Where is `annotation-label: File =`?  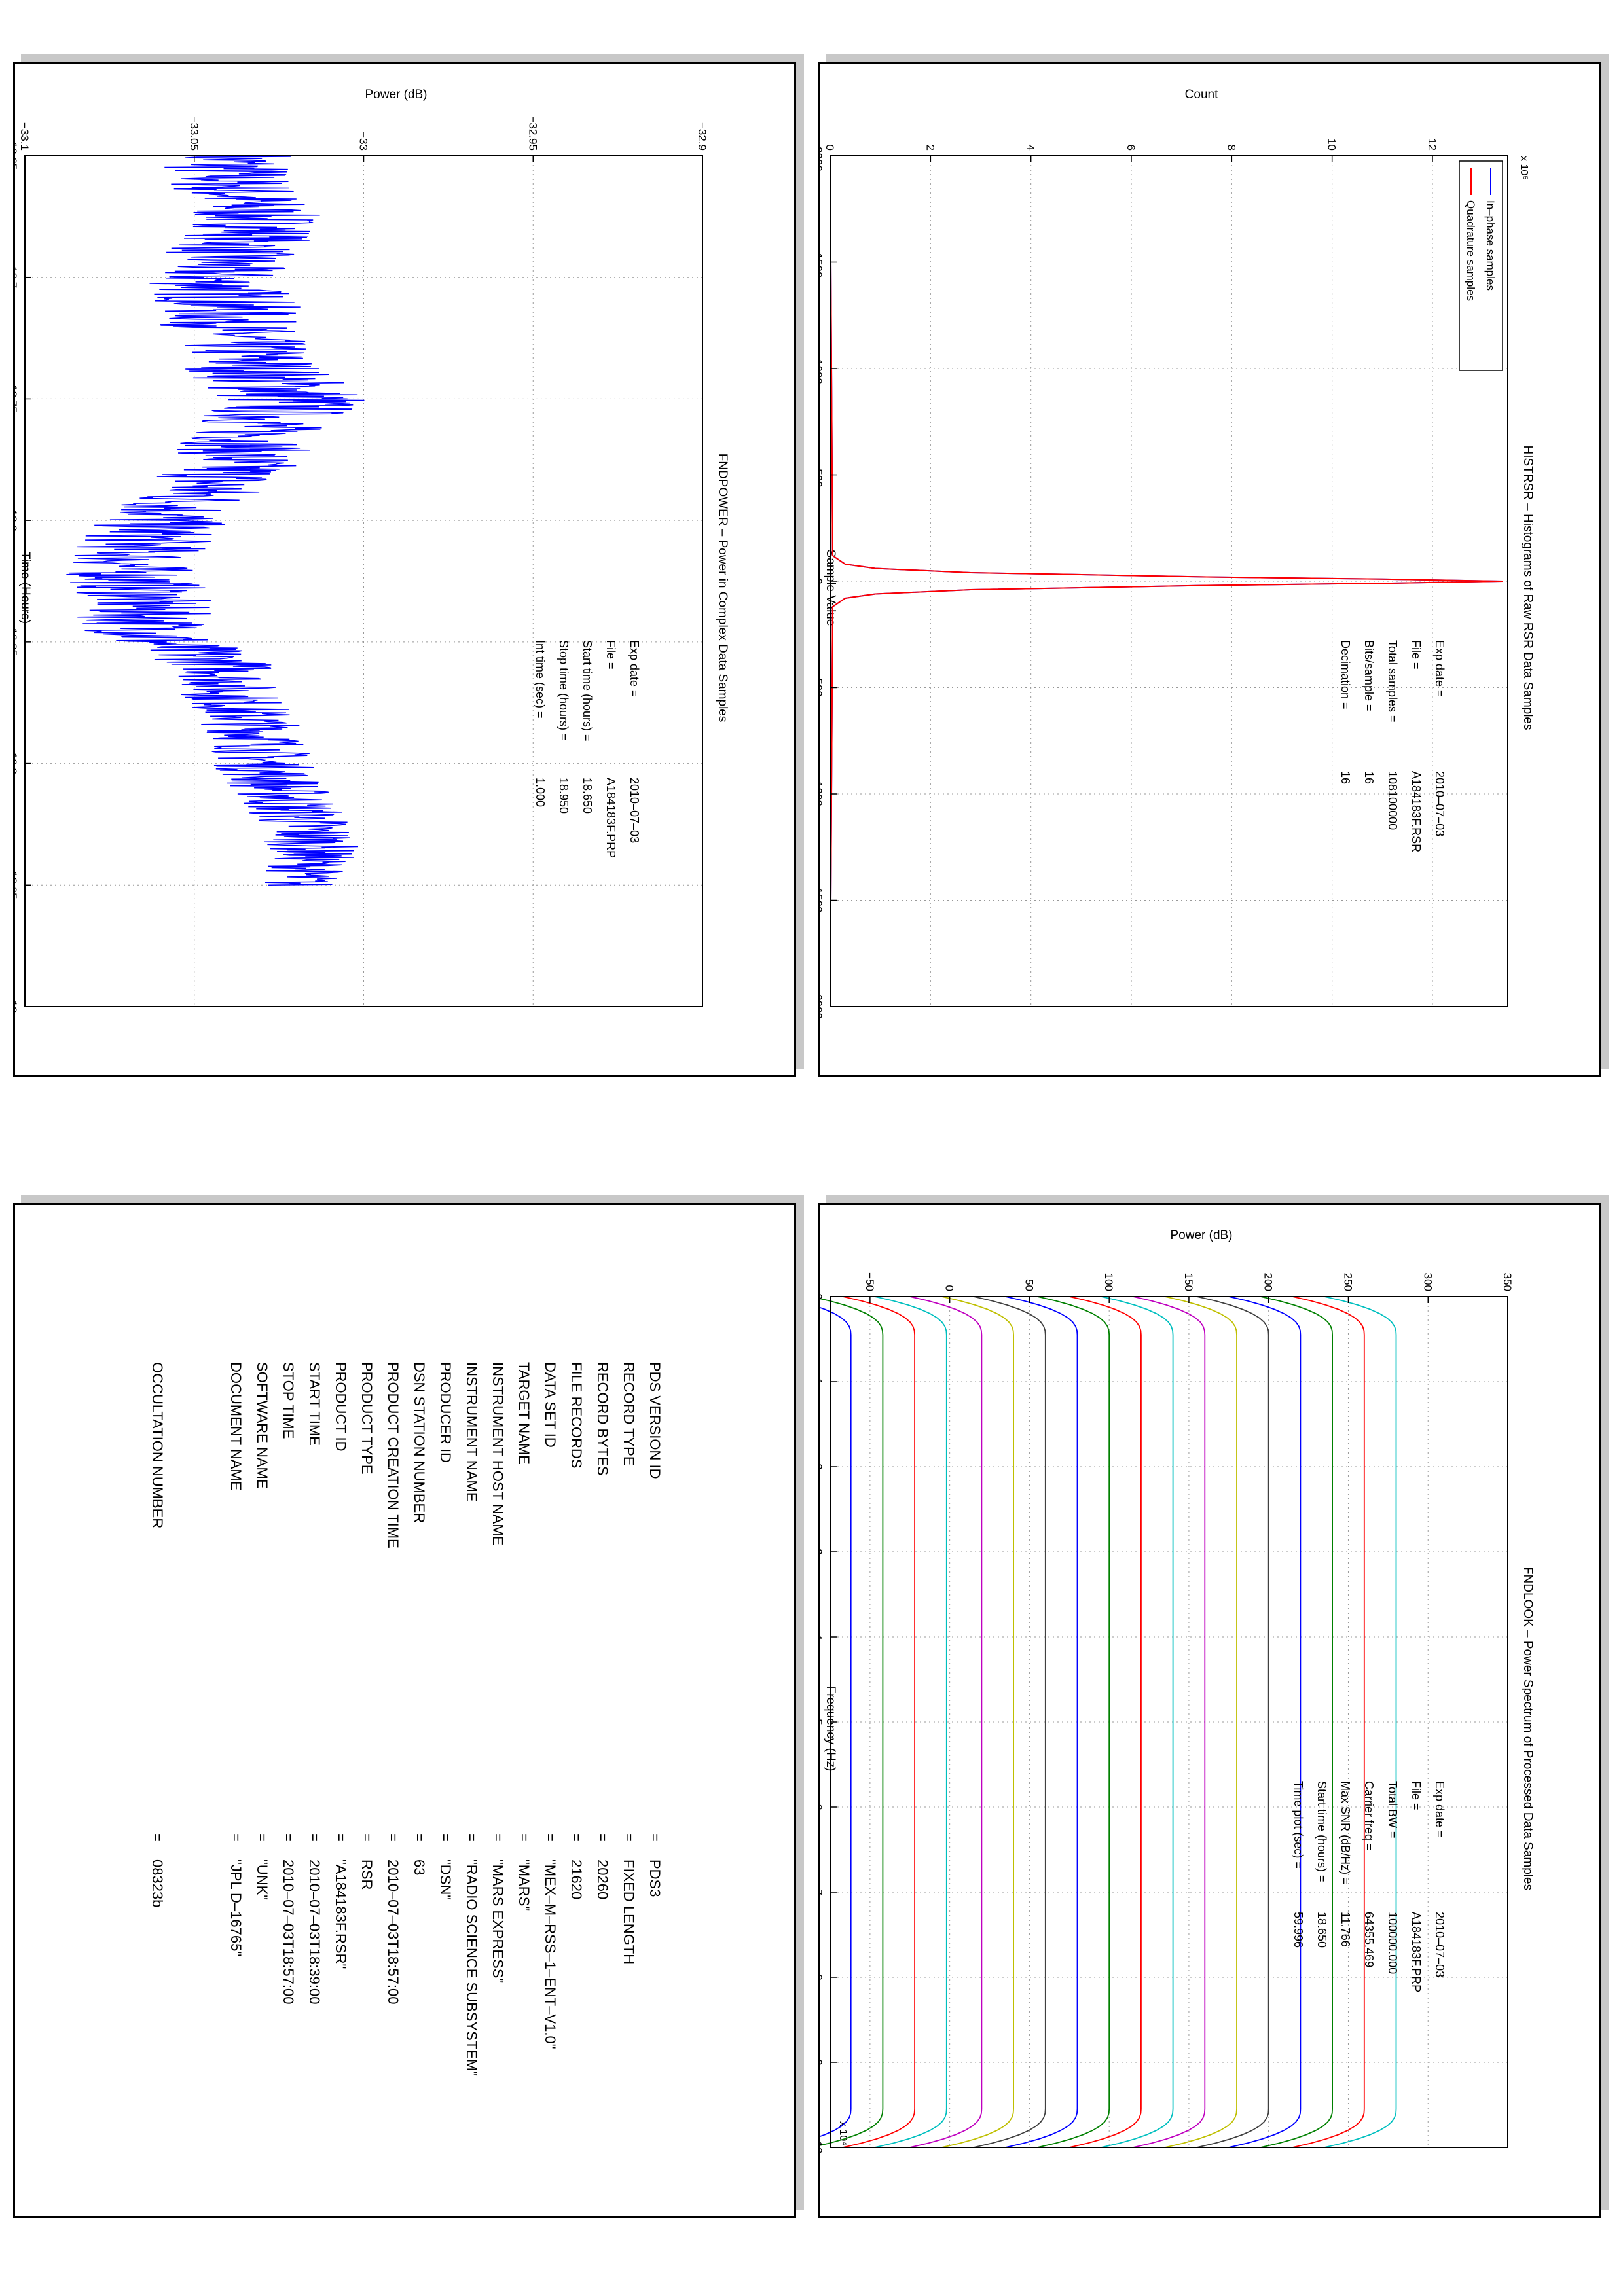
annotation-label: File = is located at coordinates (610, 655).